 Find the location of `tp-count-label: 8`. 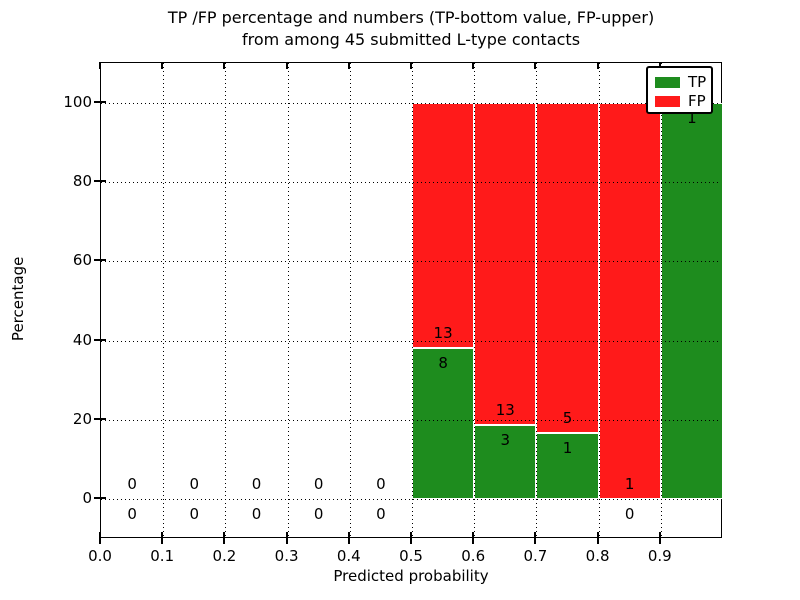

tp-count-label: 8 is located at coordinates (443, 363).